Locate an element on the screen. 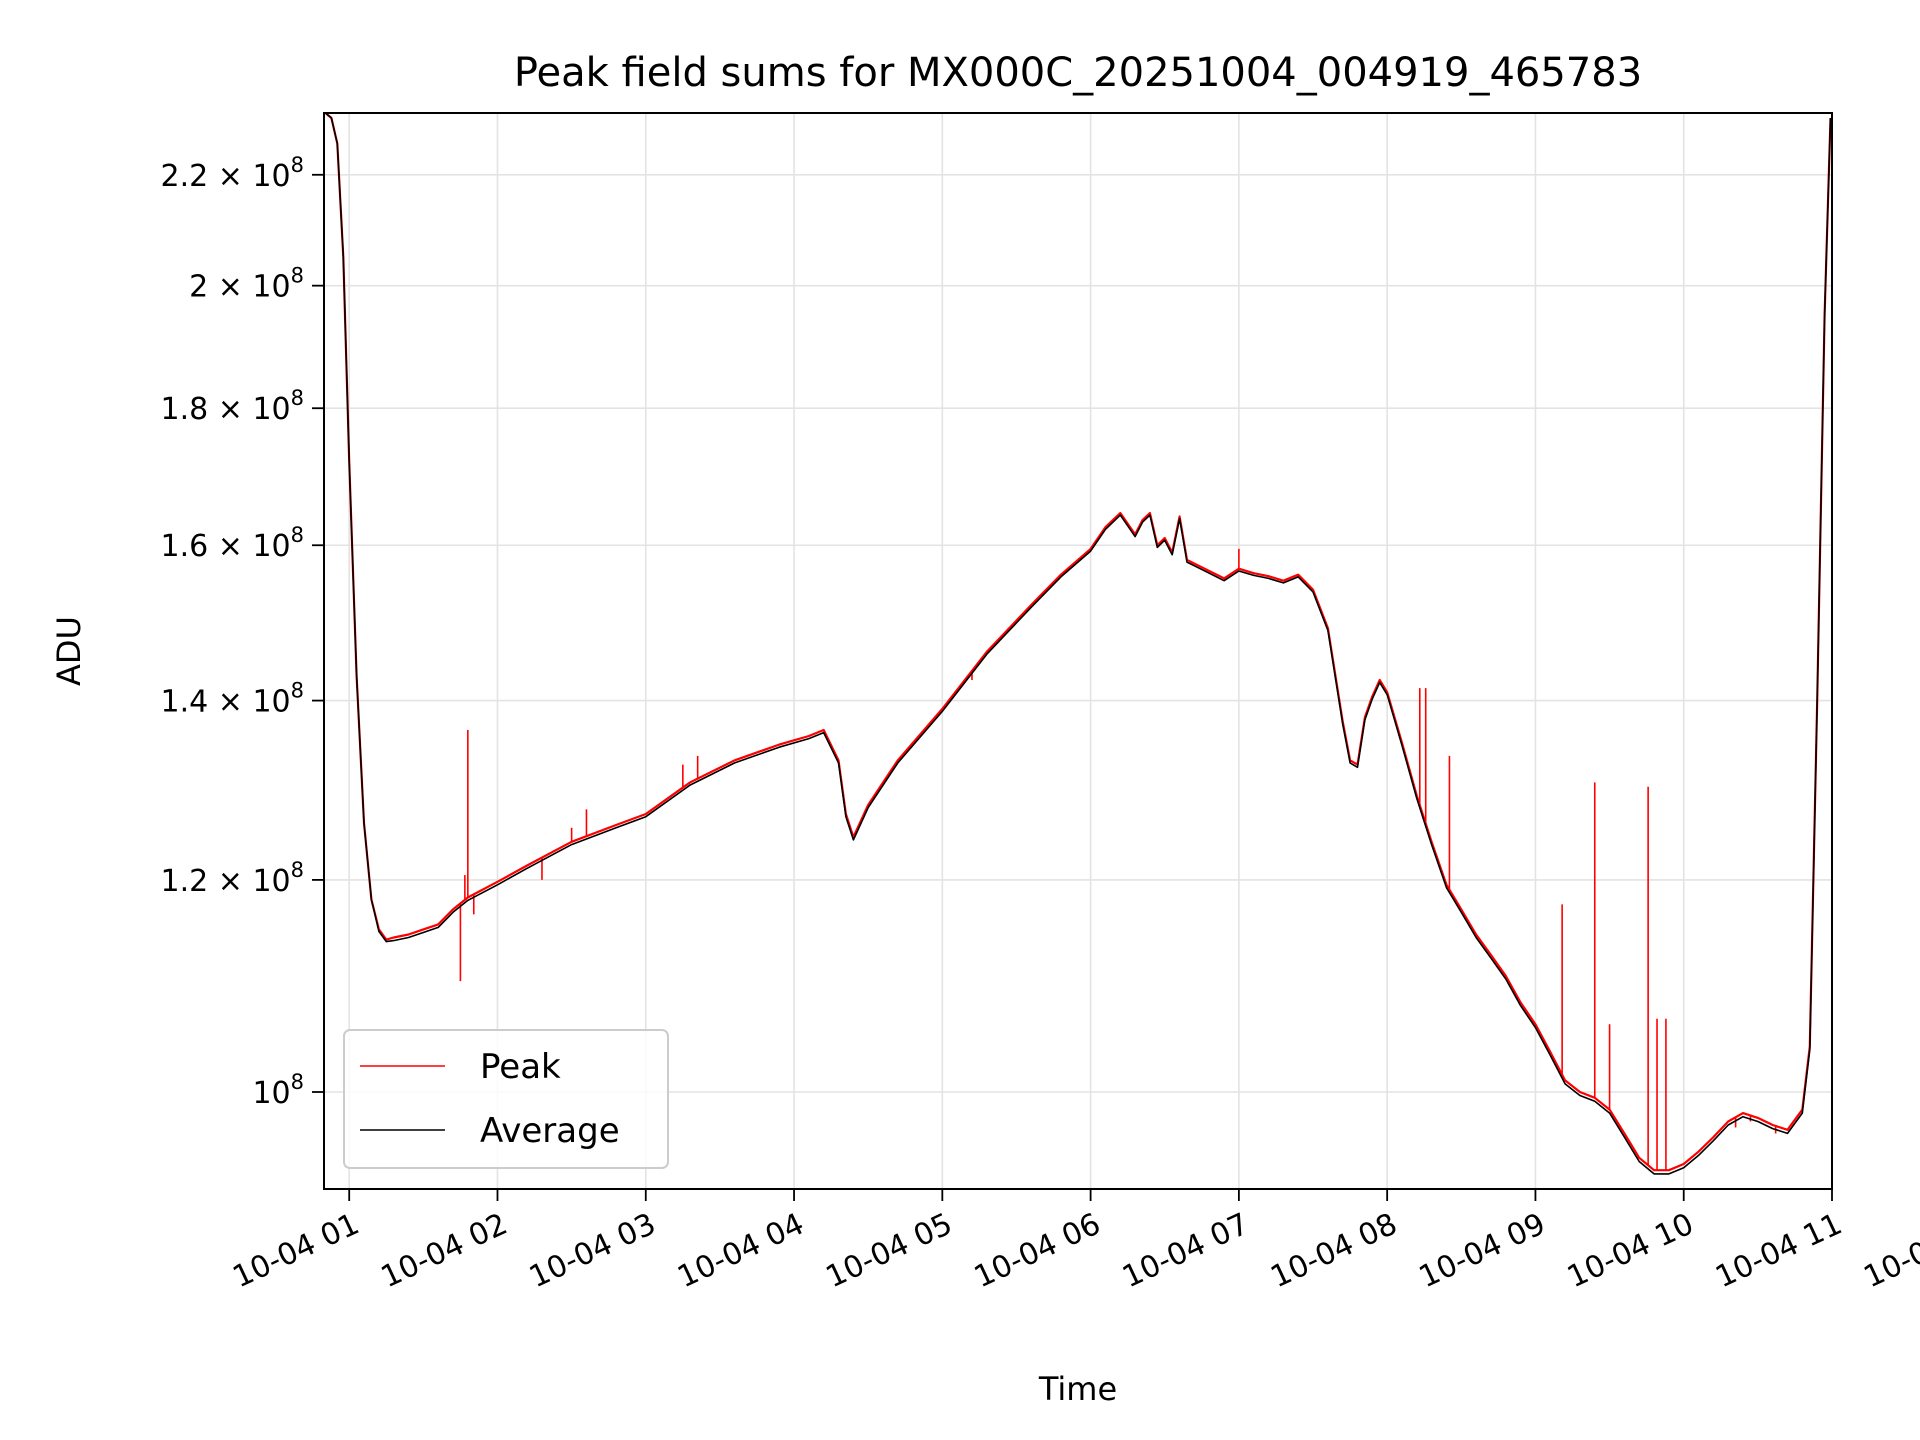  y-tick-label: 1.6 × 108 is located at coordinates (232, 543).